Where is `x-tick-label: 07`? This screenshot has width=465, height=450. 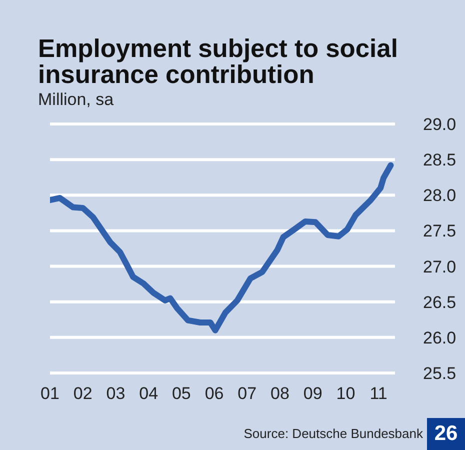
x-tick-label: 07 is located at coordinates (247, 394).